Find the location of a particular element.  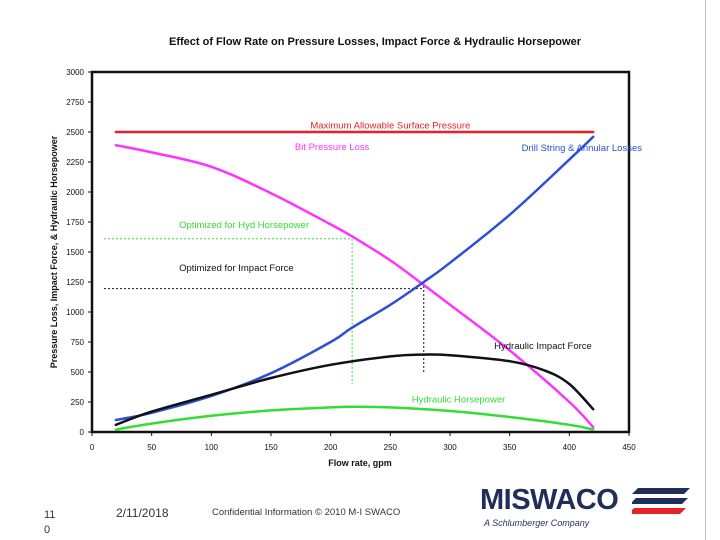

series-line-hydraulic-horsepower is located at coordinates (354, 418).